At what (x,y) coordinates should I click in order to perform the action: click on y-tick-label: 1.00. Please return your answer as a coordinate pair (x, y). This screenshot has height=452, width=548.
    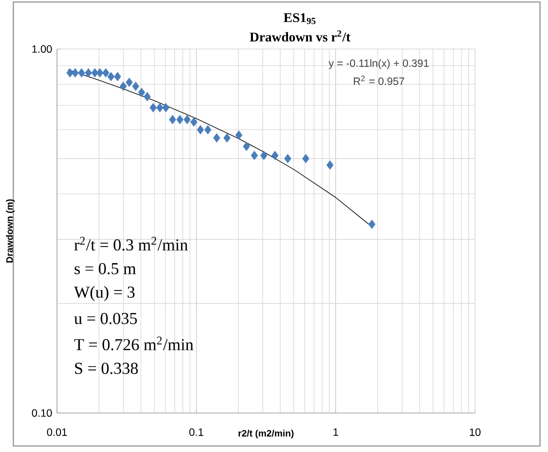
    Looking at the image, I should click on (42, 49).